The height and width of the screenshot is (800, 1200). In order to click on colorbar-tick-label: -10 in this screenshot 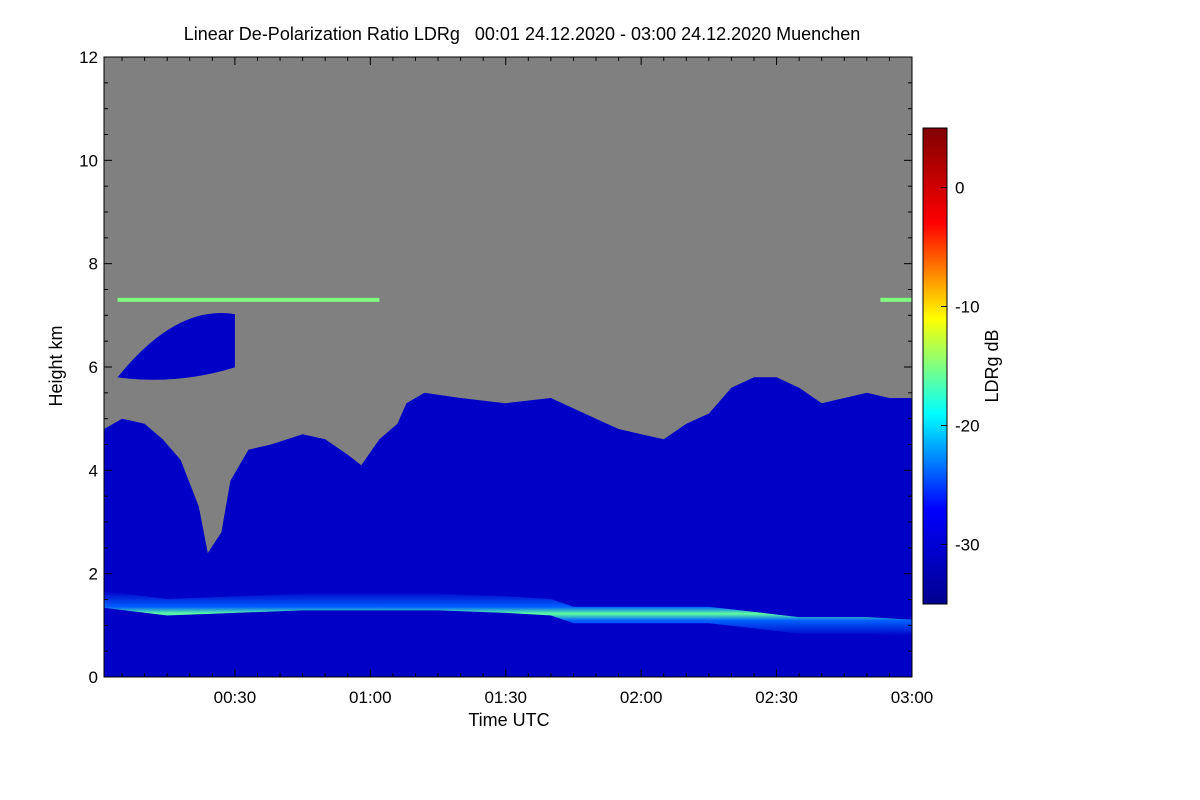, I will do `click(967, 307)`.